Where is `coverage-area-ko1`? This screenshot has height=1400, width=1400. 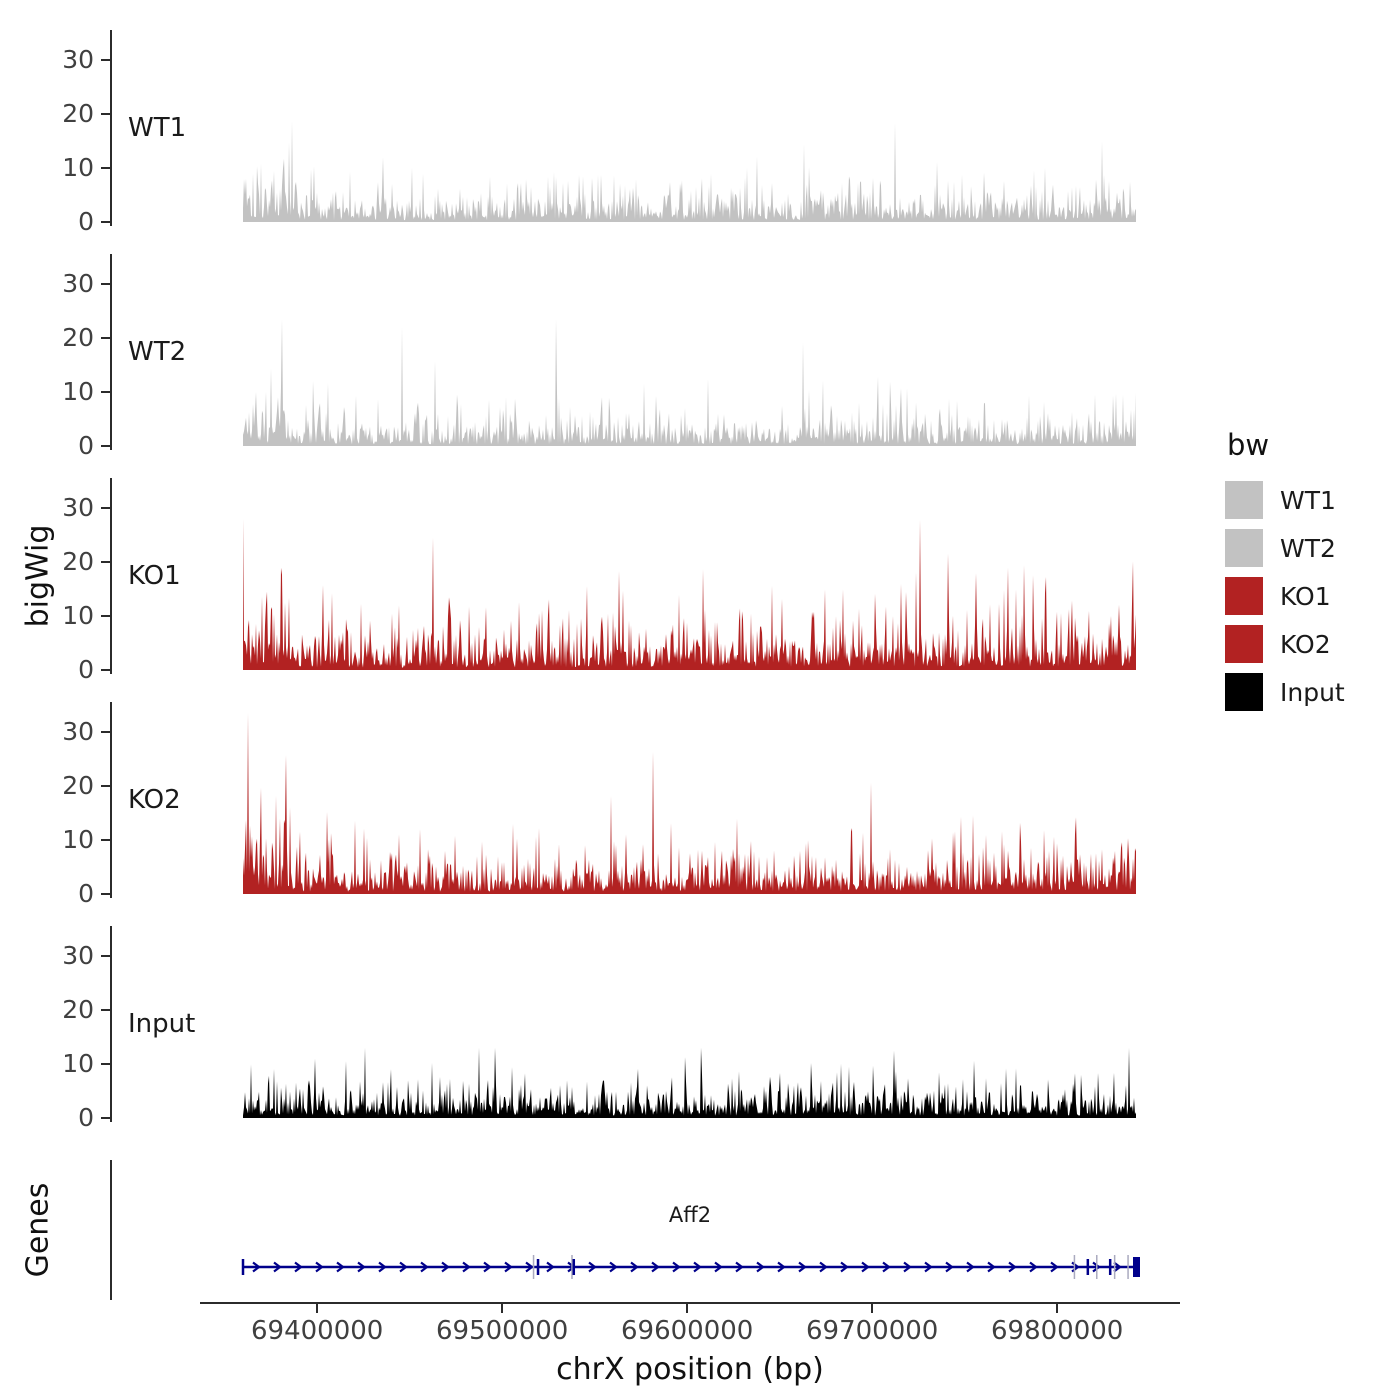
coverage-area-ko1 is located at coordinates (689, 594).